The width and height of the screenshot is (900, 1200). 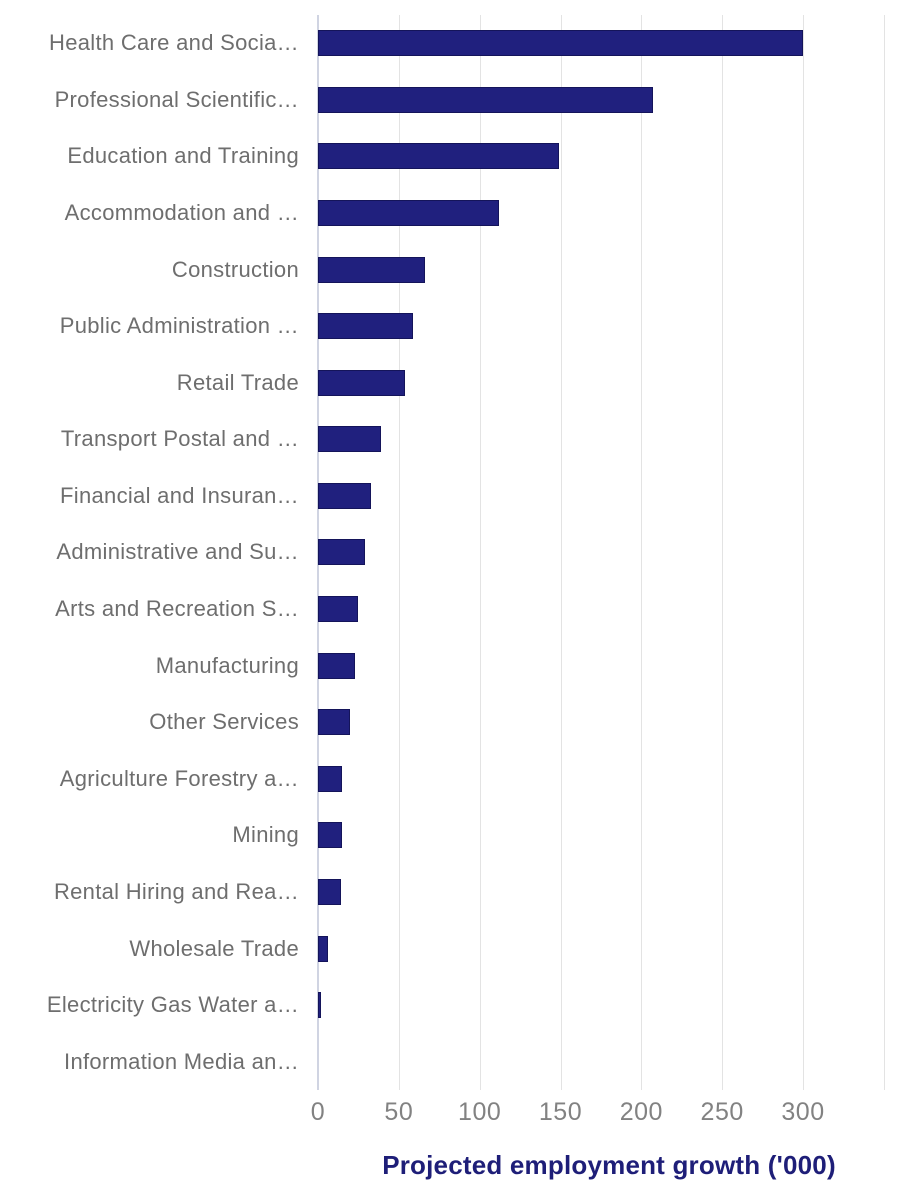 What do you see at coordinates (265, 835) in the screenshot?
I see `category-label: Mining` at bounding box center [265, 835].